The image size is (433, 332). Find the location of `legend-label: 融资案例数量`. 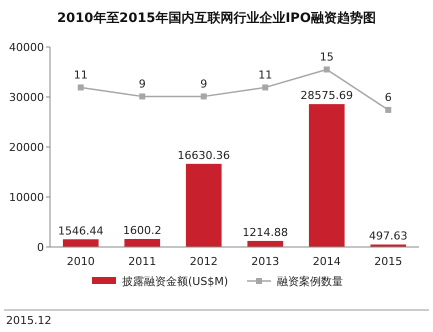

legend-label: 融资案例数量 is located at coordinates (310, 281).